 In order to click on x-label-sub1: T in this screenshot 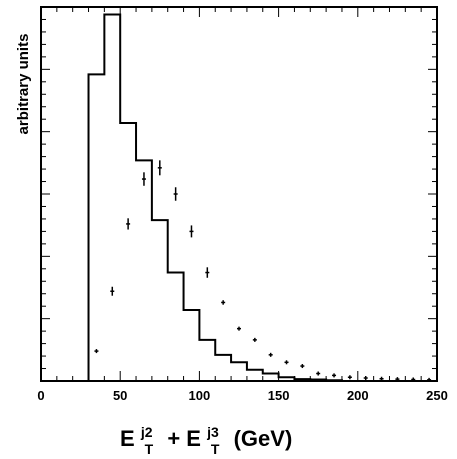, I will do `click(149, 449)`.